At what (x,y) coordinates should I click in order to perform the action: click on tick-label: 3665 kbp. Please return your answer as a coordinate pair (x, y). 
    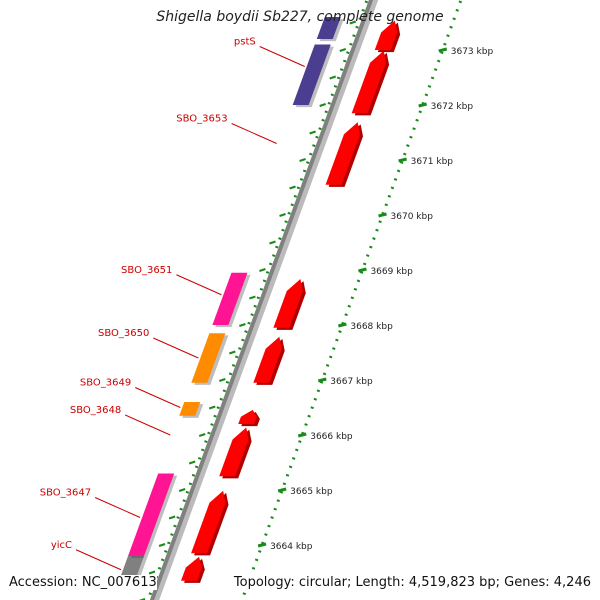
    Looking at the image, I should click on (311, 492).